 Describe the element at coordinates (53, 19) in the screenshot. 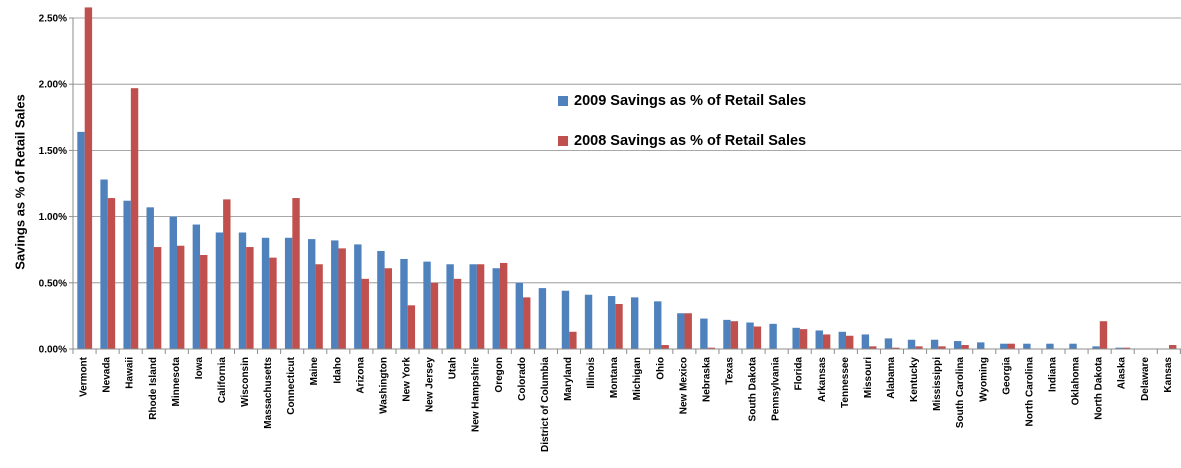

I see `y-tick-label: 2.50%` at that location.